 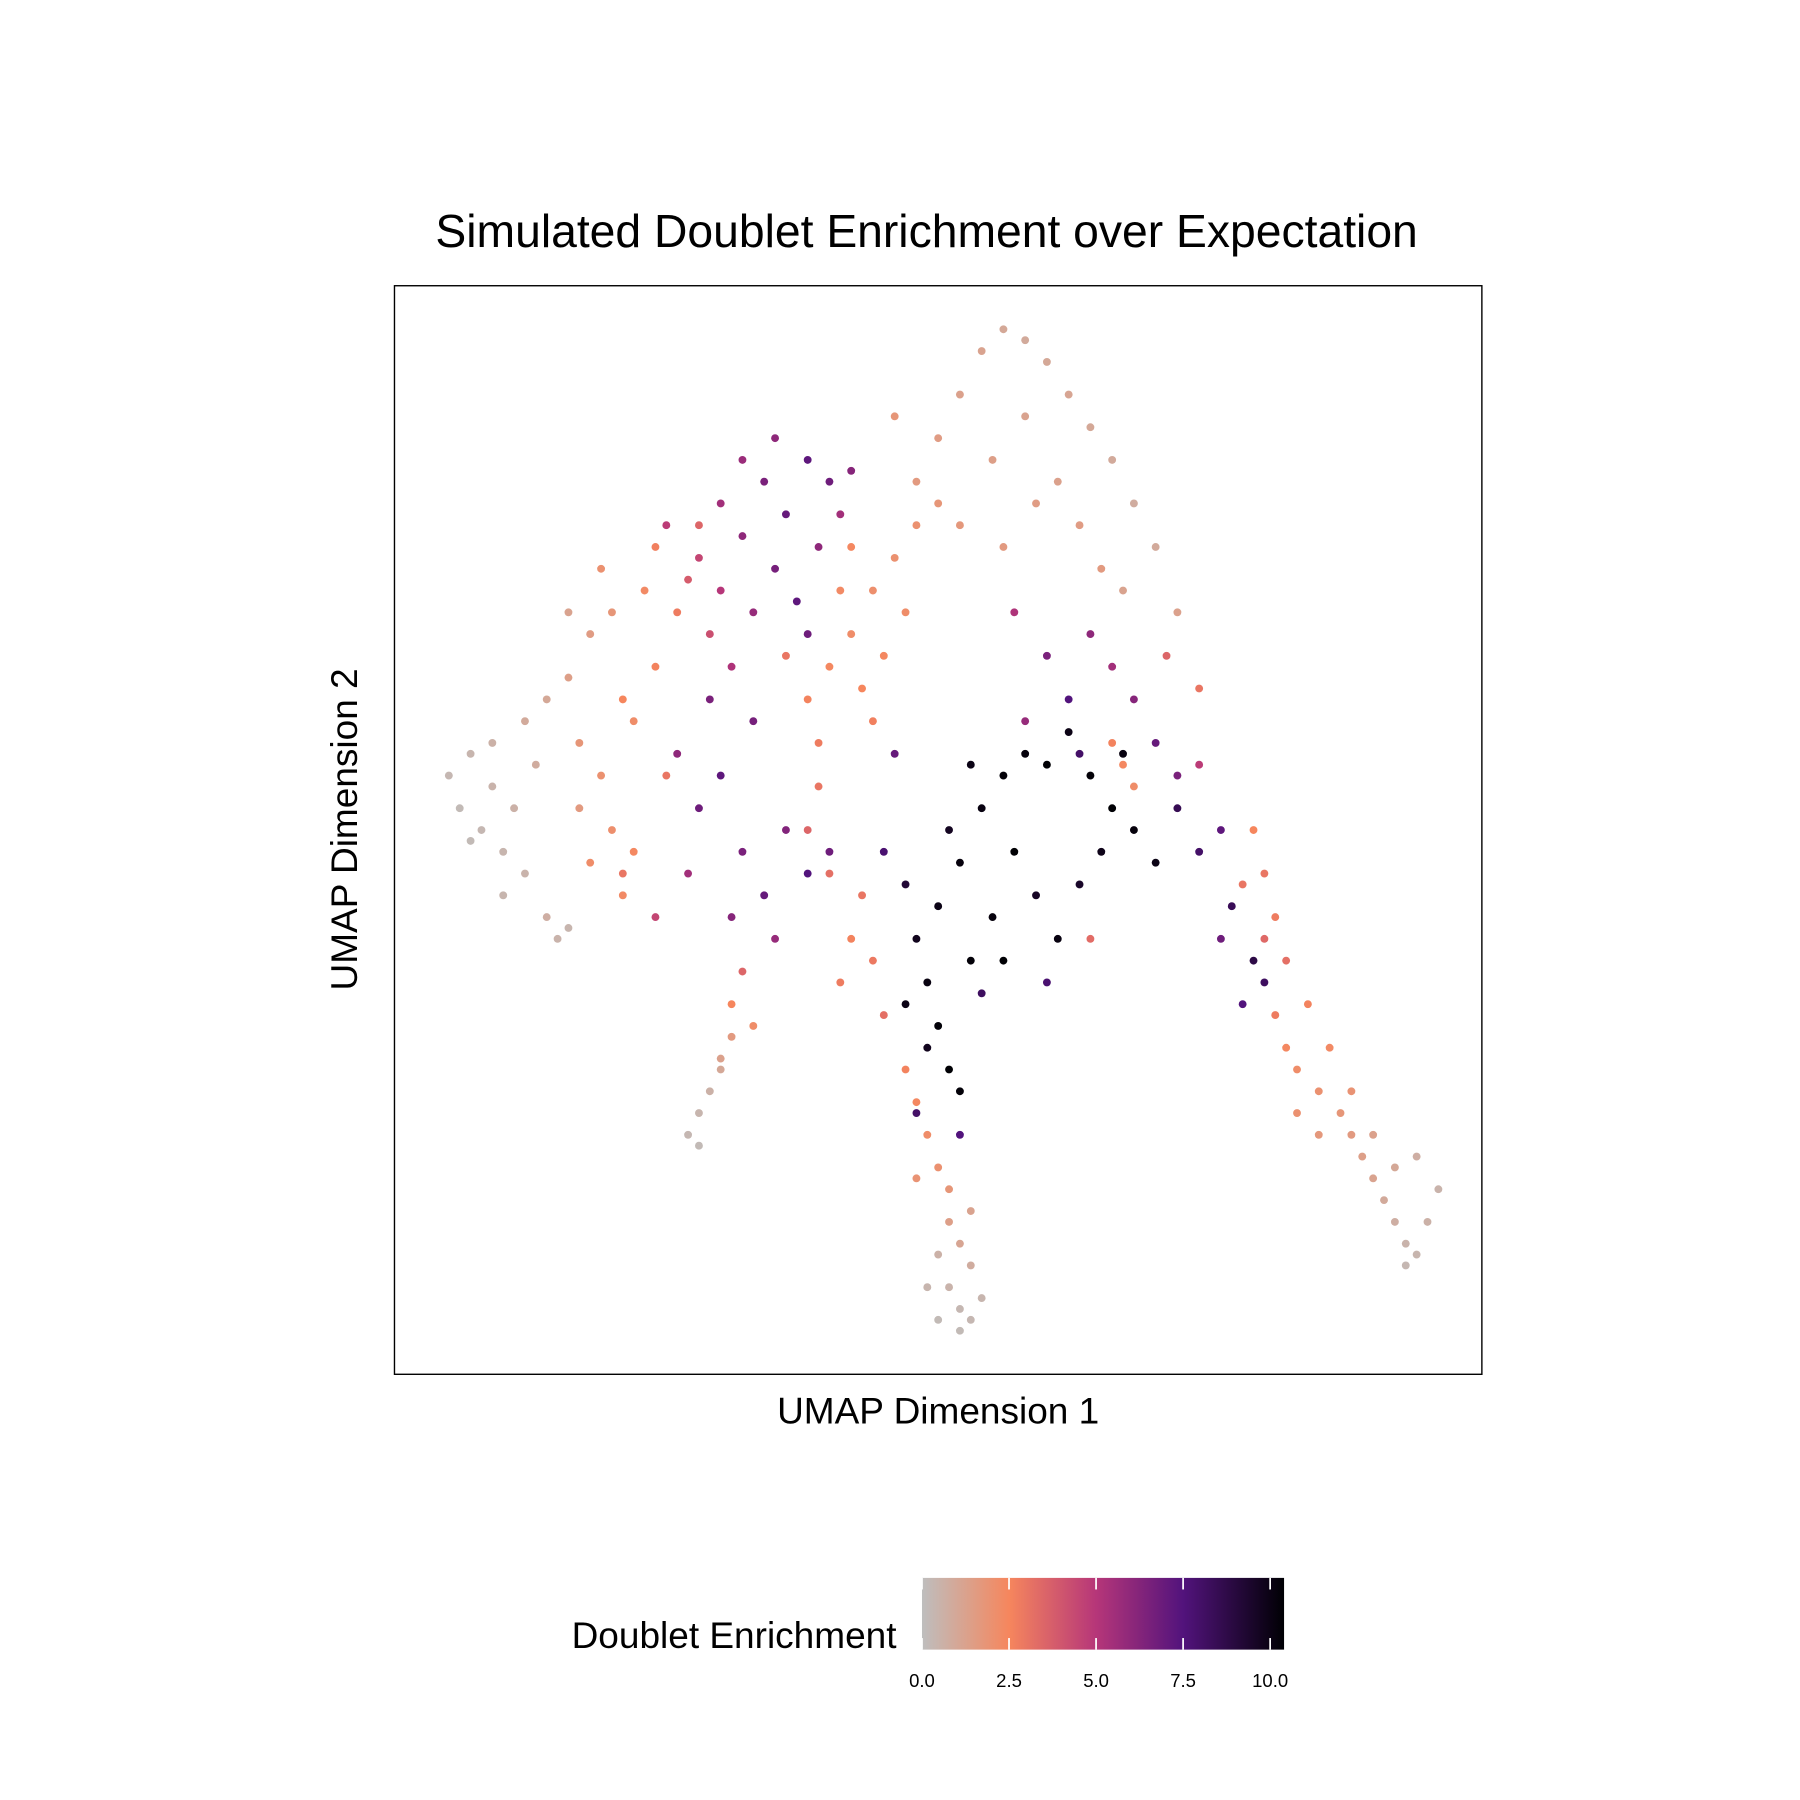 What do you see at coordinates (344, 829) in the screenshot?
I see `y-axis-label: UMAP Dimension 2` at bounding box center [344, 829].